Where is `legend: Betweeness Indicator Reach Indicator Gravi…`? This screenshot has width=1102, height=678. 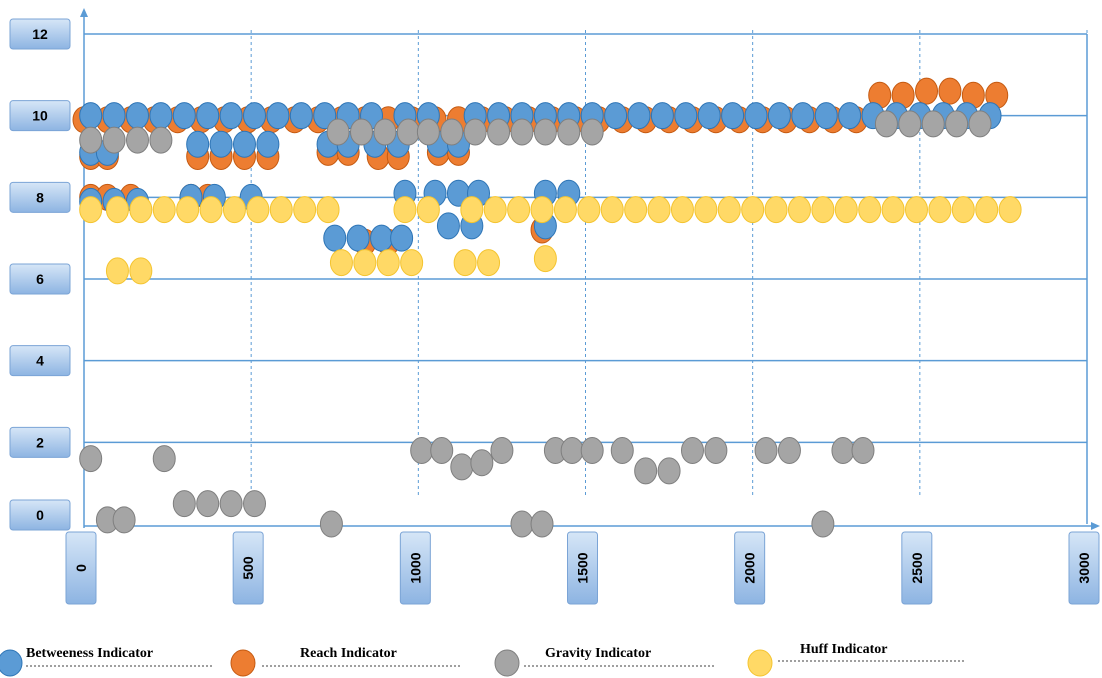
legend: Betweeness Indicator Reach Indicator Gravi… is located at coordinates (482, 659).